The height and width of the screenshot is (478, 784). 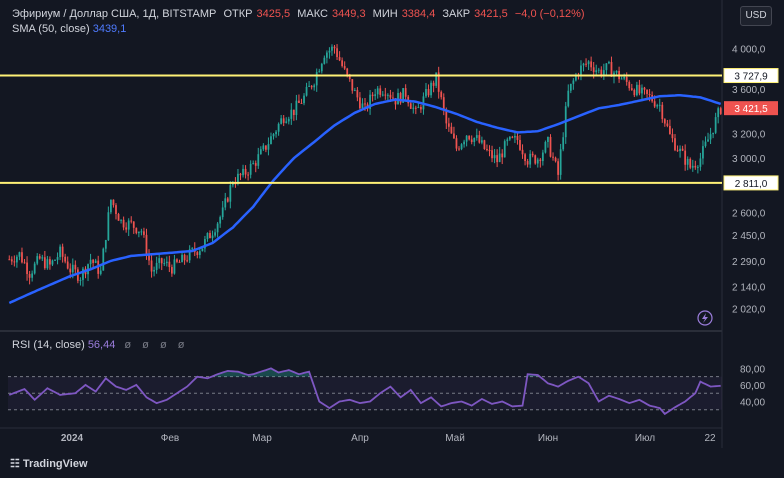 I want to click on price-tick-label: 2 450,0, so click(x=749, y=236).